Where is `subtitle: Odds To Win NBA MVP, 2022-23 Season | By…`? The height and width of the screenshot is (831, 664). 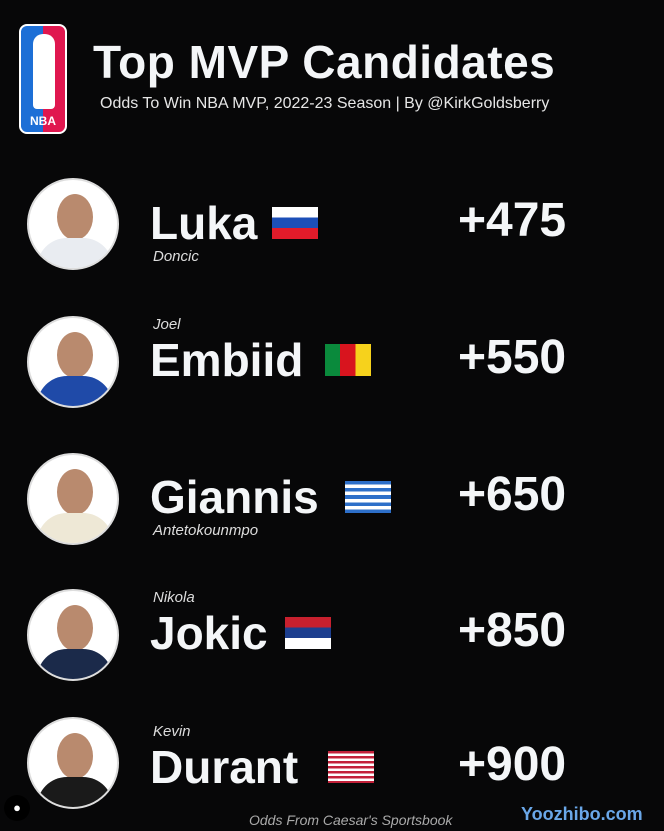 subtitle: Odds To Win NBA MVP, 2022-23 Season | By… is located at coordinates (325, 103).